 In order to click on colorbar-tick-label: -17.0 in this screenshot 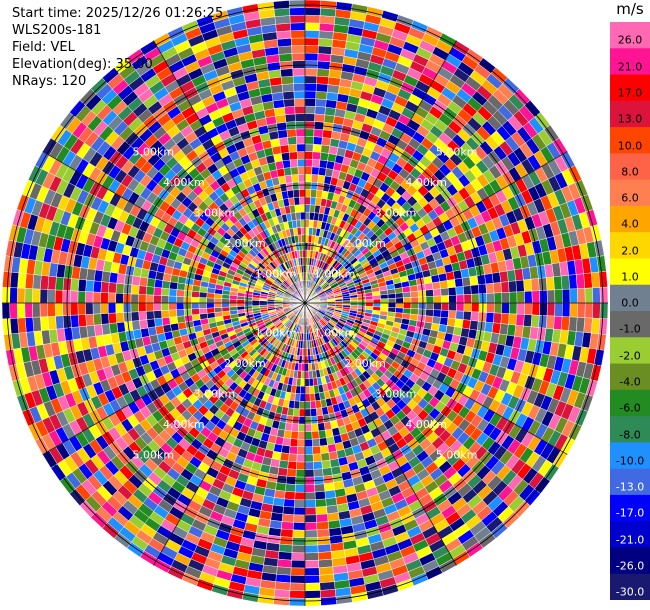, I will do `click(630, 513)`.